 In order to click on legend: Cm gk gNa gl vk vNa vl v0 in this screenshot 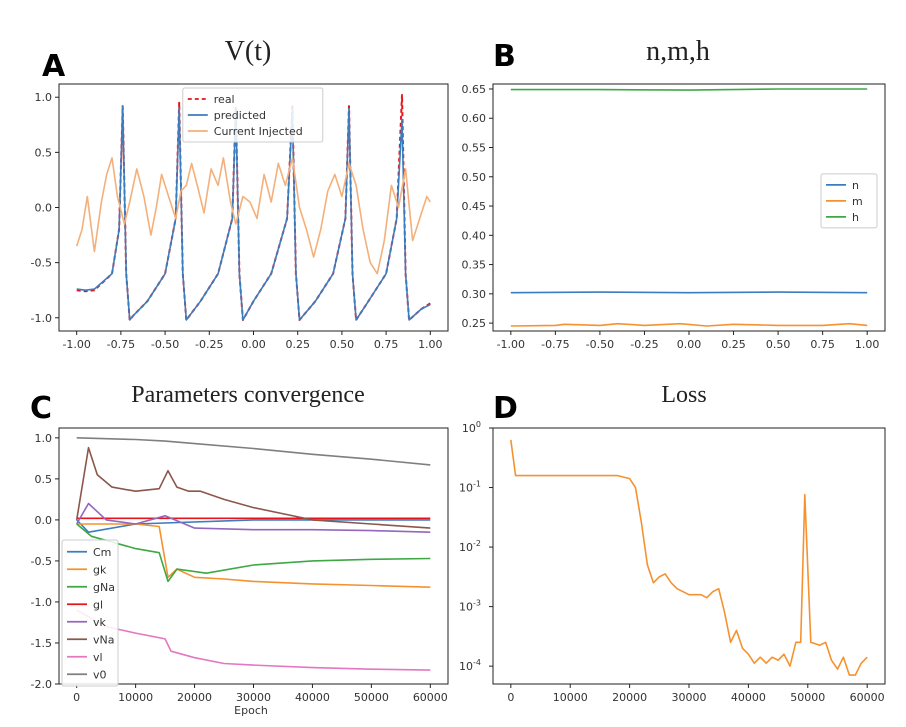, I will do `click(90, 613)`.